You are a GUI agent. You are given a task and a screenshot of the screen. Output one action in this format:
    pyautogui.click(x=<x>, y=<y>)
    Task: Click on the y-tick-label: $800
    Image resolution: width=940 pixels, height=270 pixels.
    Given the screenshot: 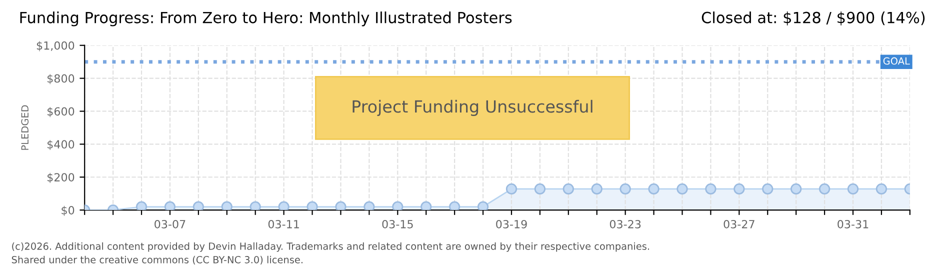 What is the action you would take?
    pyautogui.click(x=61, y=79)
    